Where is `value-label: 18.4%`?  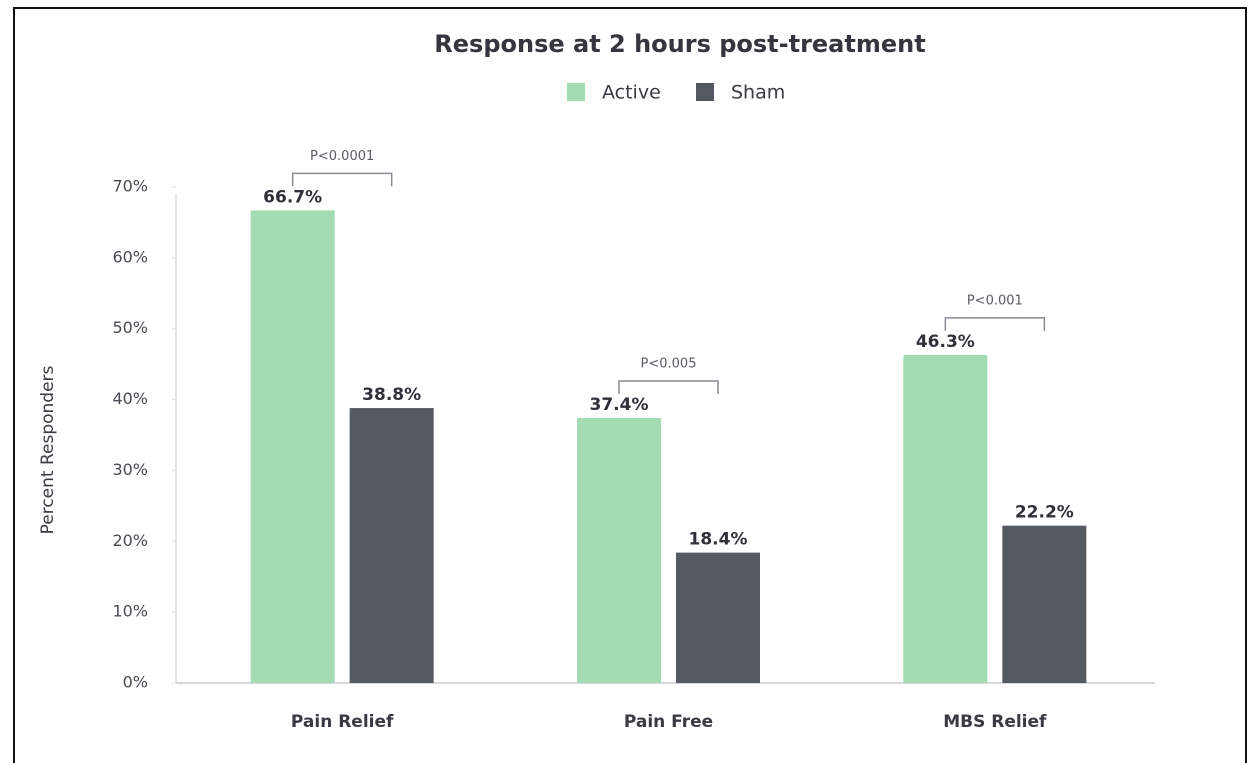
value-label: 18.4% is located at coordinates (718, 540).